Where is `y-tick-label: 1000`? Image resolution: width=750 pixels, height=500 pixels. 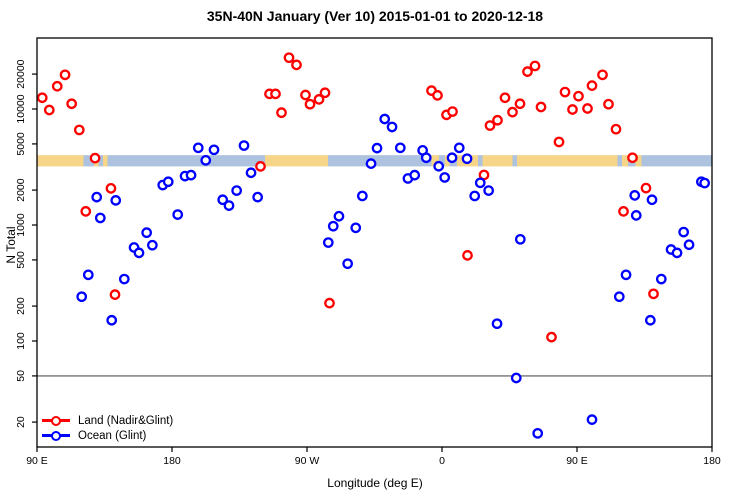 y-tick-label: 1000 is located at coordinates (21, 225).